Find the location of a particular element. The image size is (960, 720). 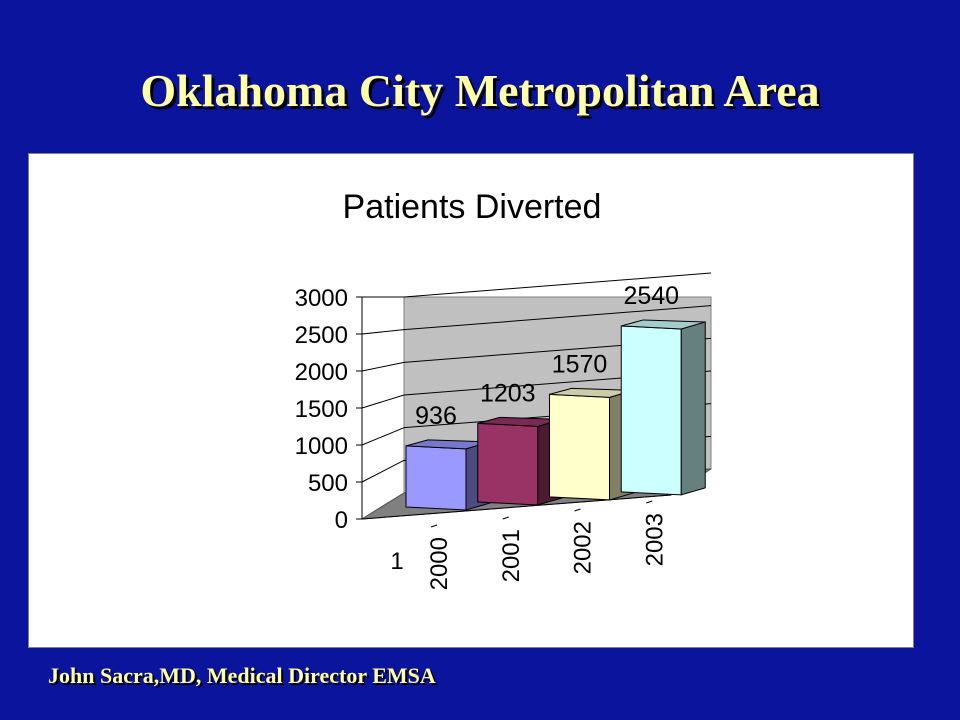

y-tick-label: 2000 is located at coordinates (321, 372).